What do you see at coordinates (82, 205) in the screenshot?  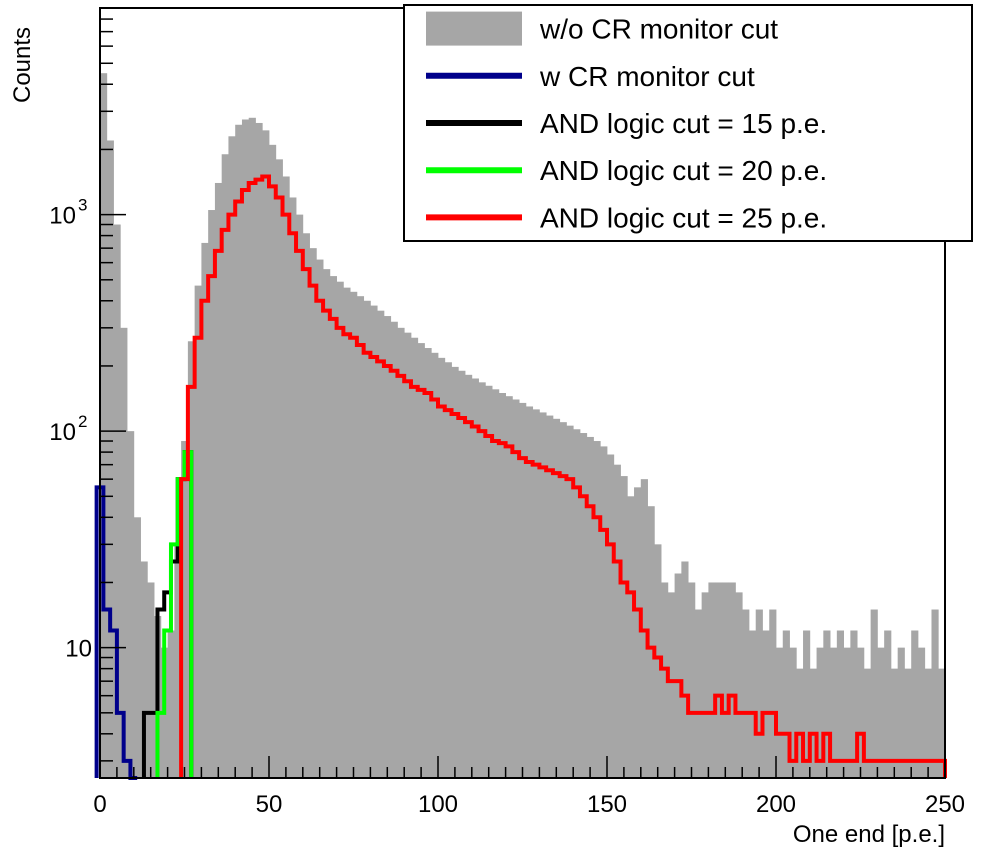 I see `y-tick-exponent: 3` at bounding box center [82, 205].